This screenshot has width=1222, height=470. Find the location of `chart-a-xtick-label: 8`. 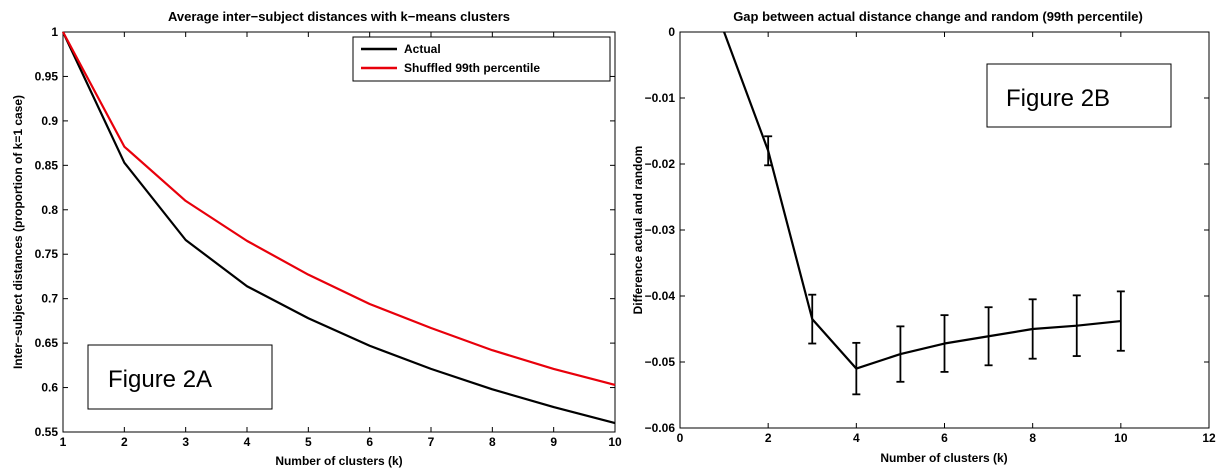

chart-a-xtick-label: 8 is located at coordinates (492, 442).